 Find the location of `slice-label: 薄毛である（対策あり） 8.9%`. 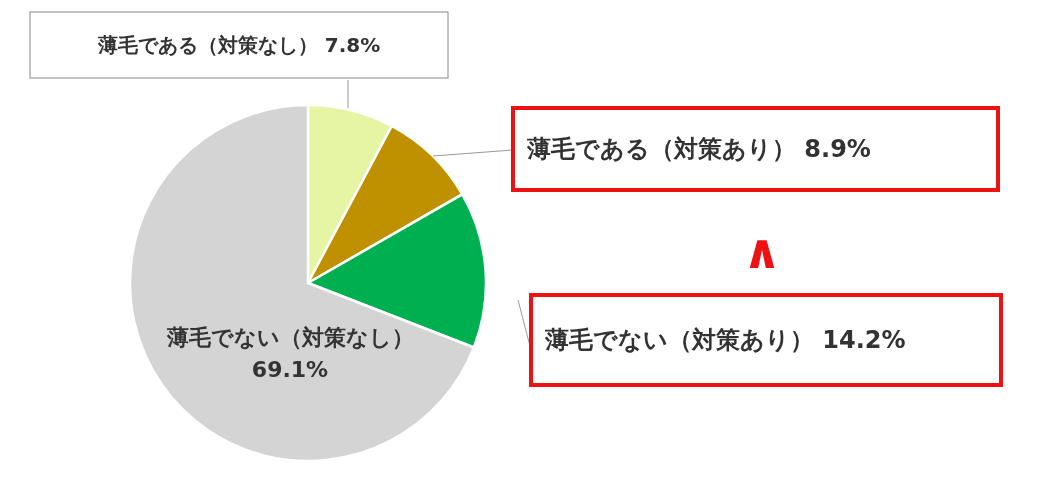

slice-label: 薄毛である（対策あり） 8.9% is located at coordinates (698, 149).